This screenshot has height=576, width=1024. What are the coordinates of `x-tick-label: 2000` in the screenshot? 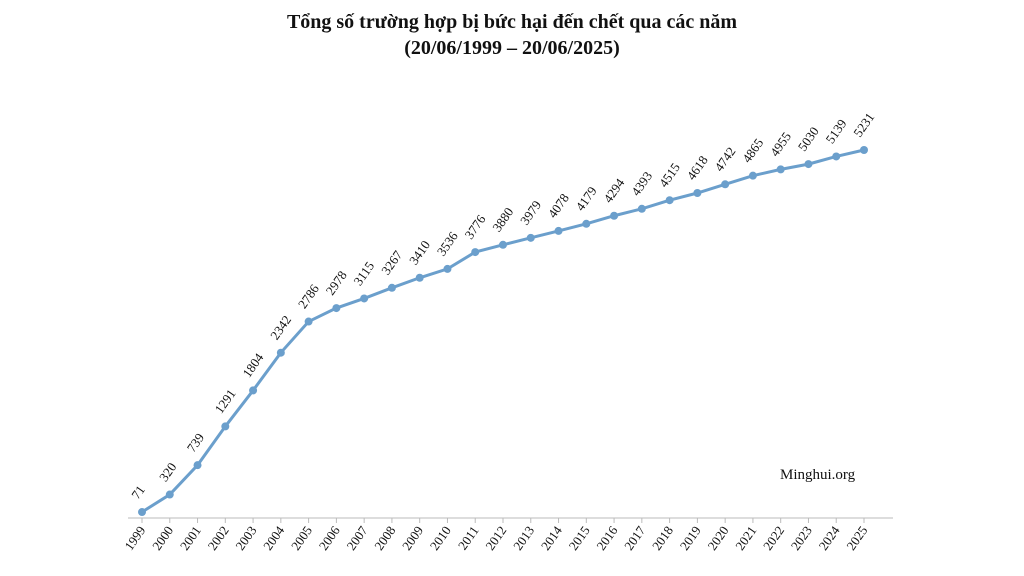 It's located at (162, 538).